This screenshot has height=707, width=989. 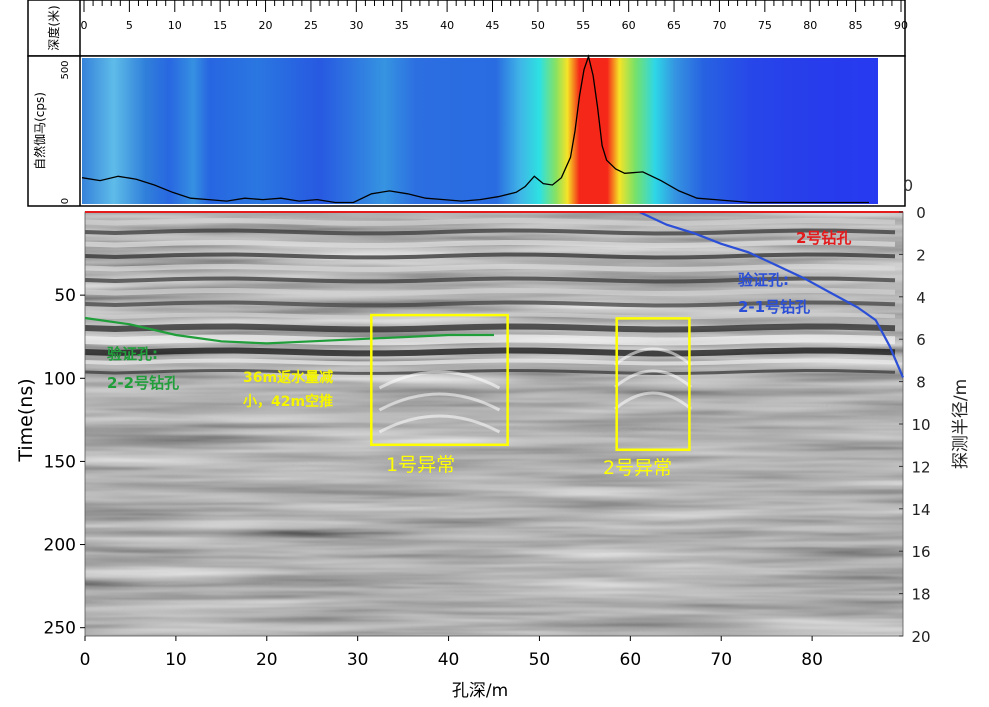 I want to click on y2-tick-label: 10, so click(x=920, y=425).